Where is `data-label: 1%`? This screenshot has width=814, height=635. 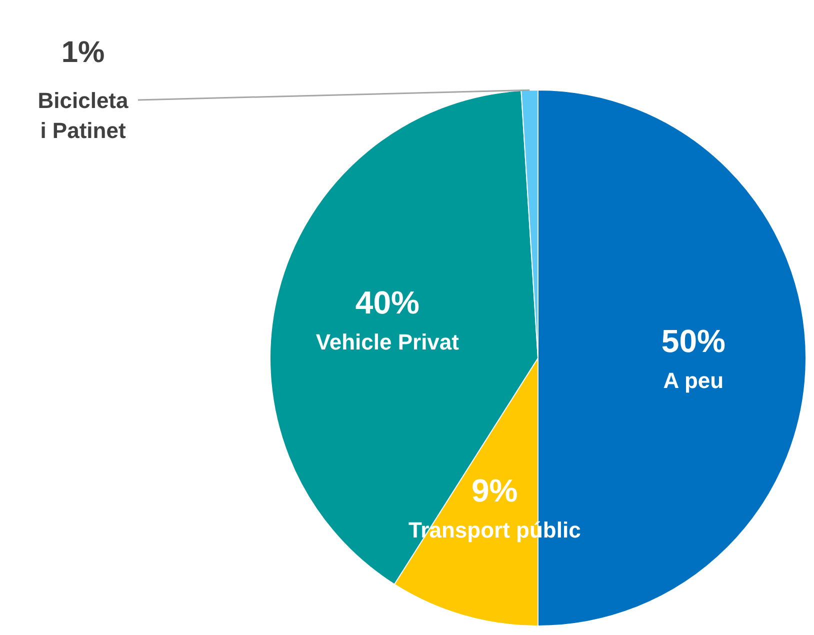 data-label: 1% is located at coordinates (83, 52).